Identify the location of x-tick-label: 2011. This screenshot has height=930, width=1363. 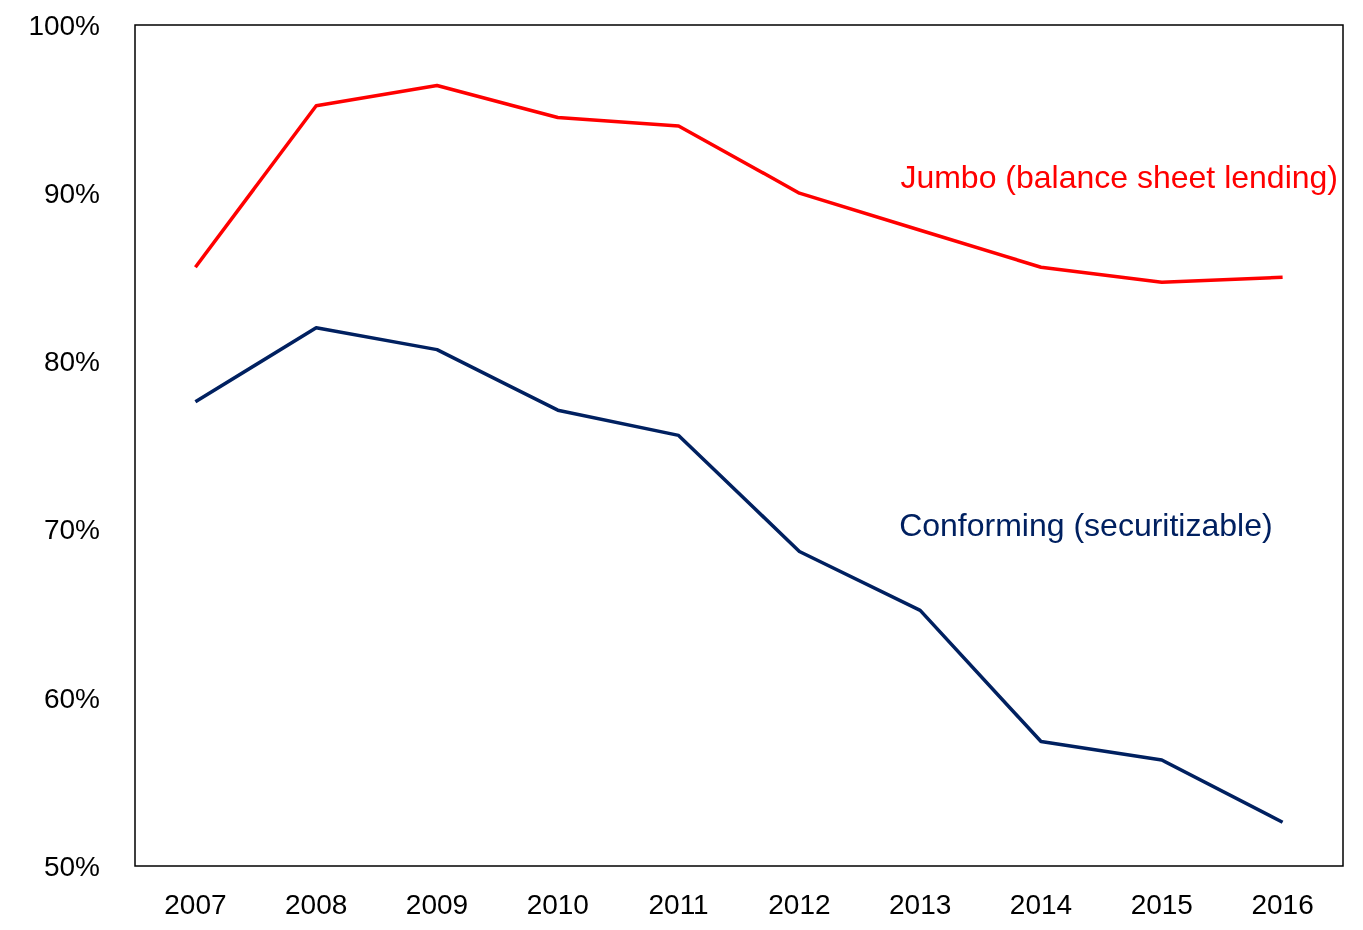
(678, 904).